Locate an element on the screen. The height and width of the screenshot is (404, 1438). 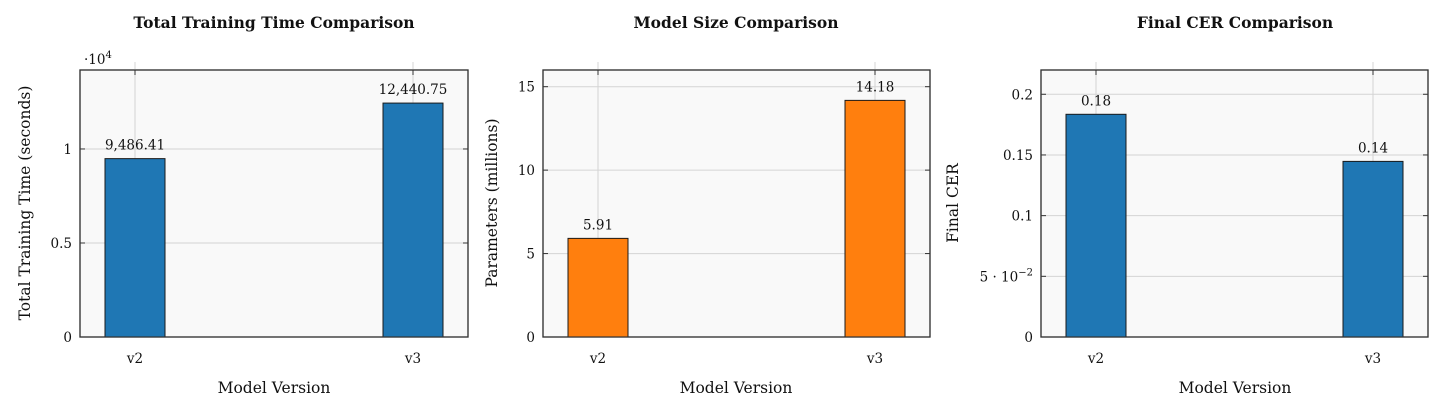
chart-title: Total Training Time Comparison is located at coordinates (273, 22).